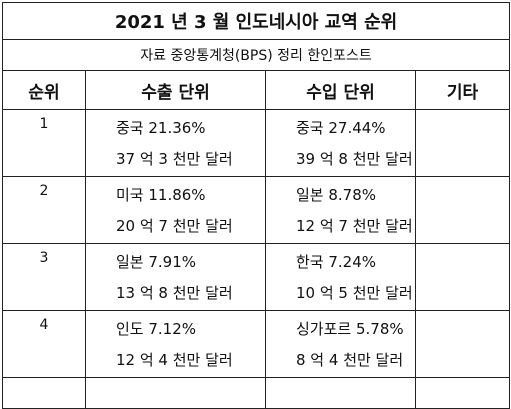  What do you see at coordinates (350, 360) in the screenshot?
I see `import-line: 8 억 4 천만 달러` at bounding box center [350, 360].